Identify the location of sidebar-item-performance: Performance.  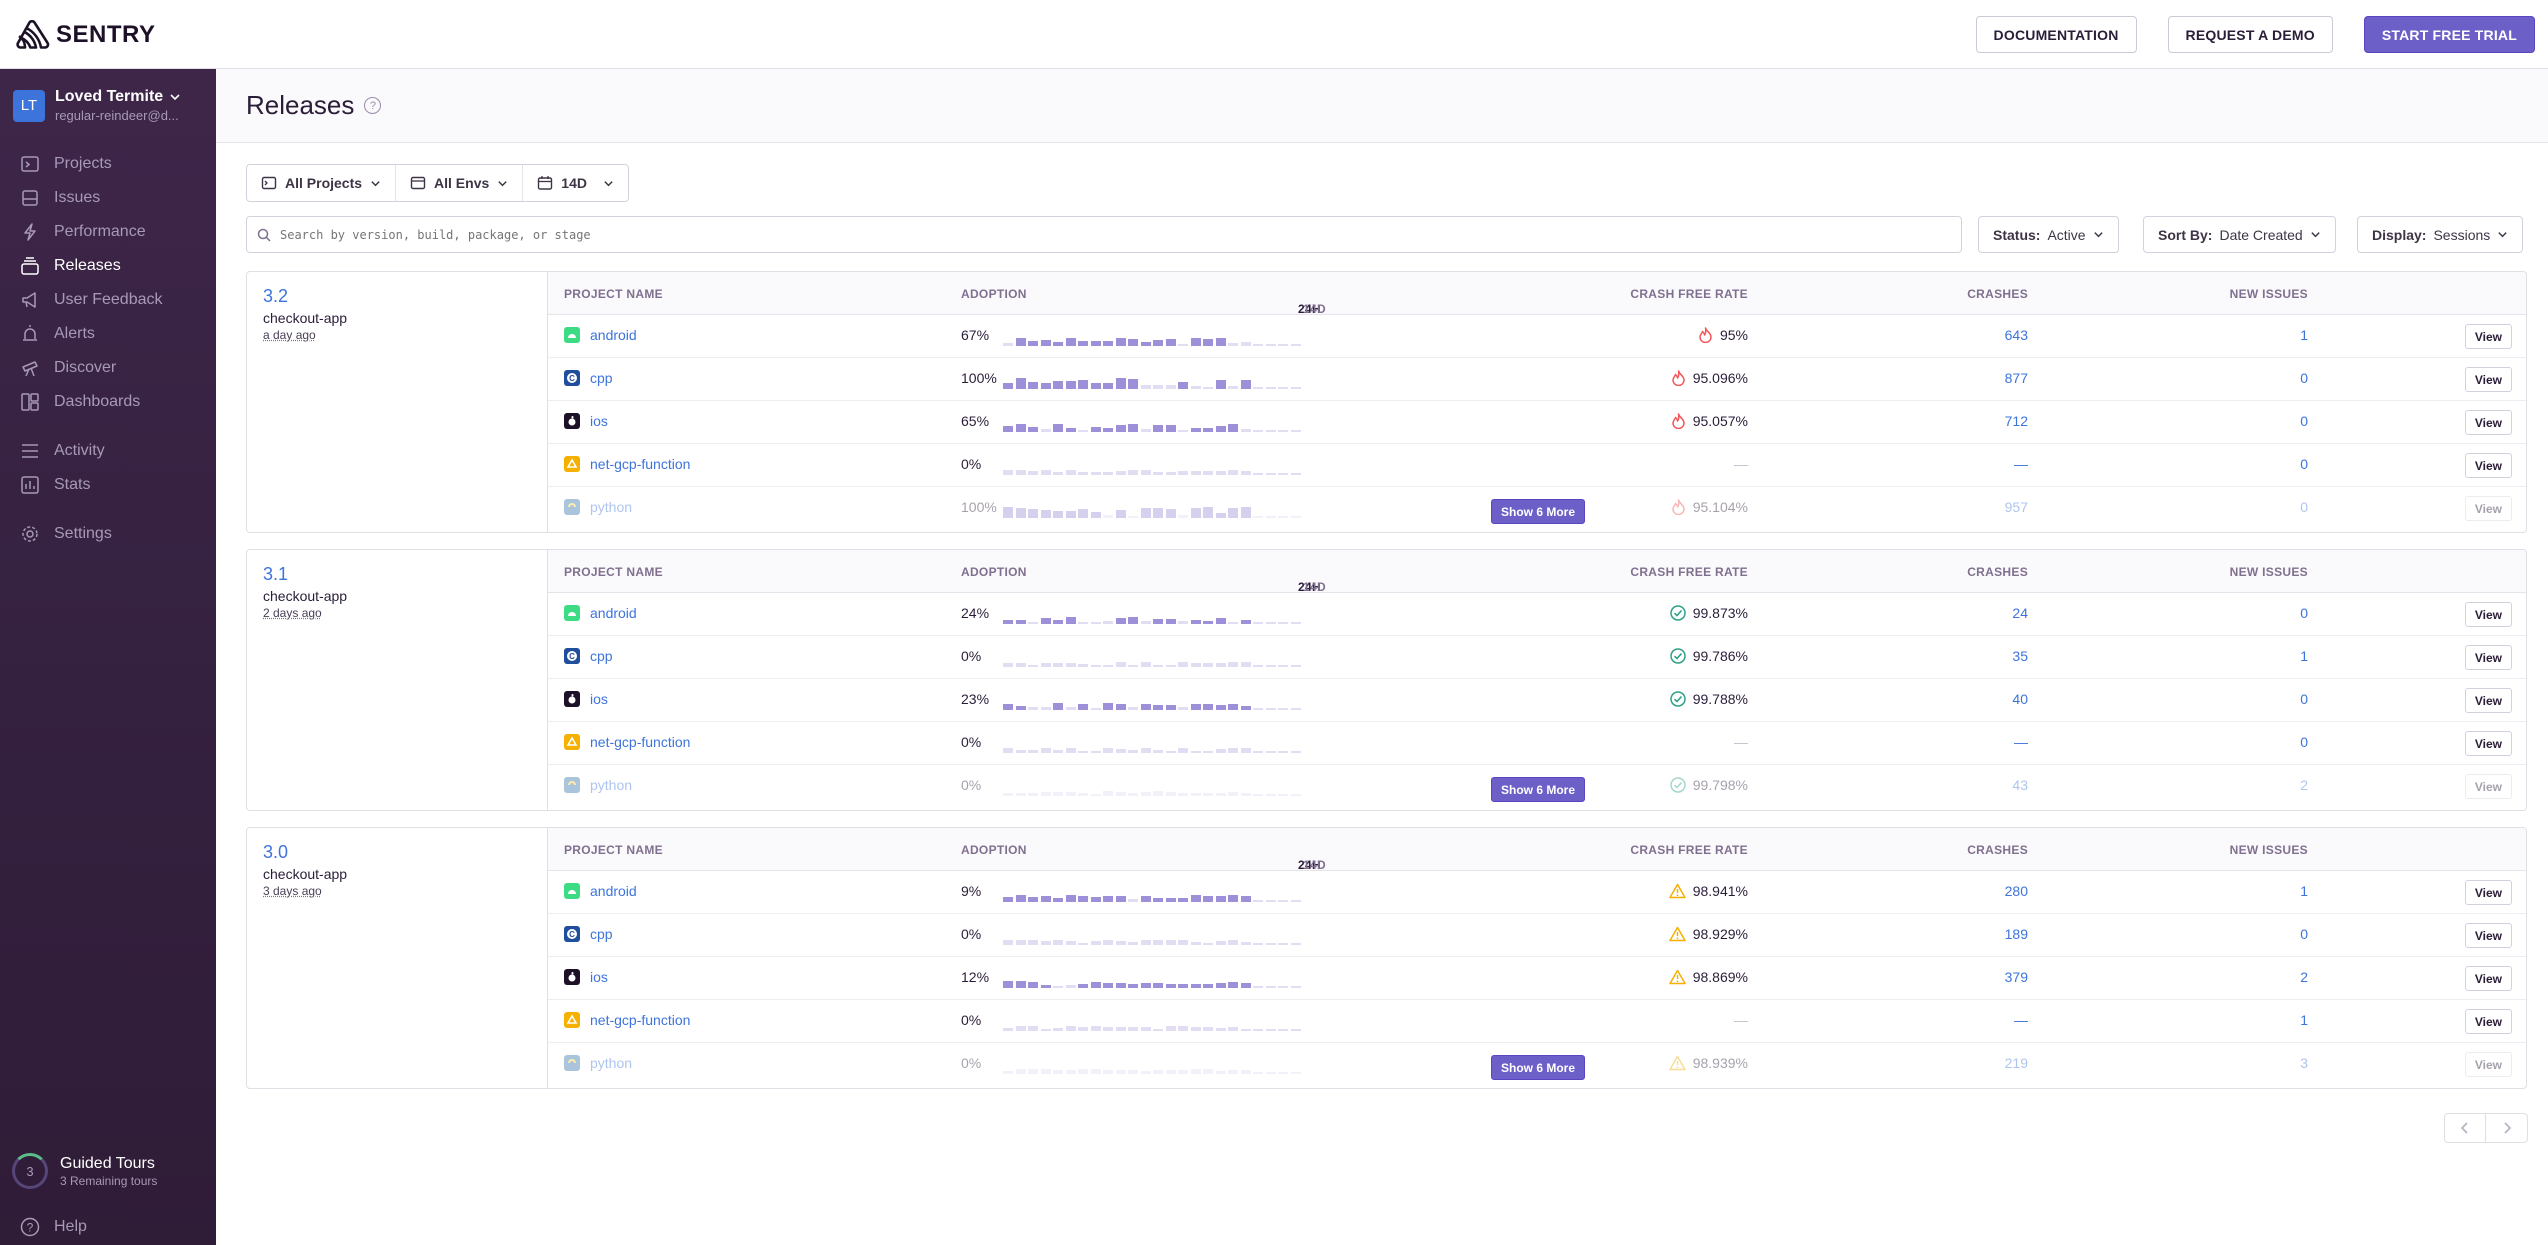
(108, 232).